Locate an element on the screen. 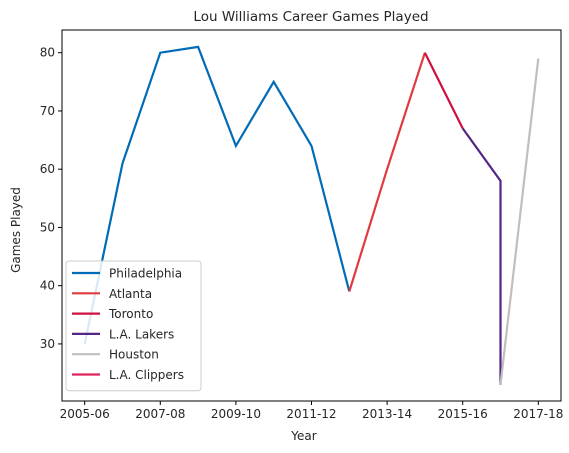  y-tick-label: 40 is located at coordinates (47, 286).